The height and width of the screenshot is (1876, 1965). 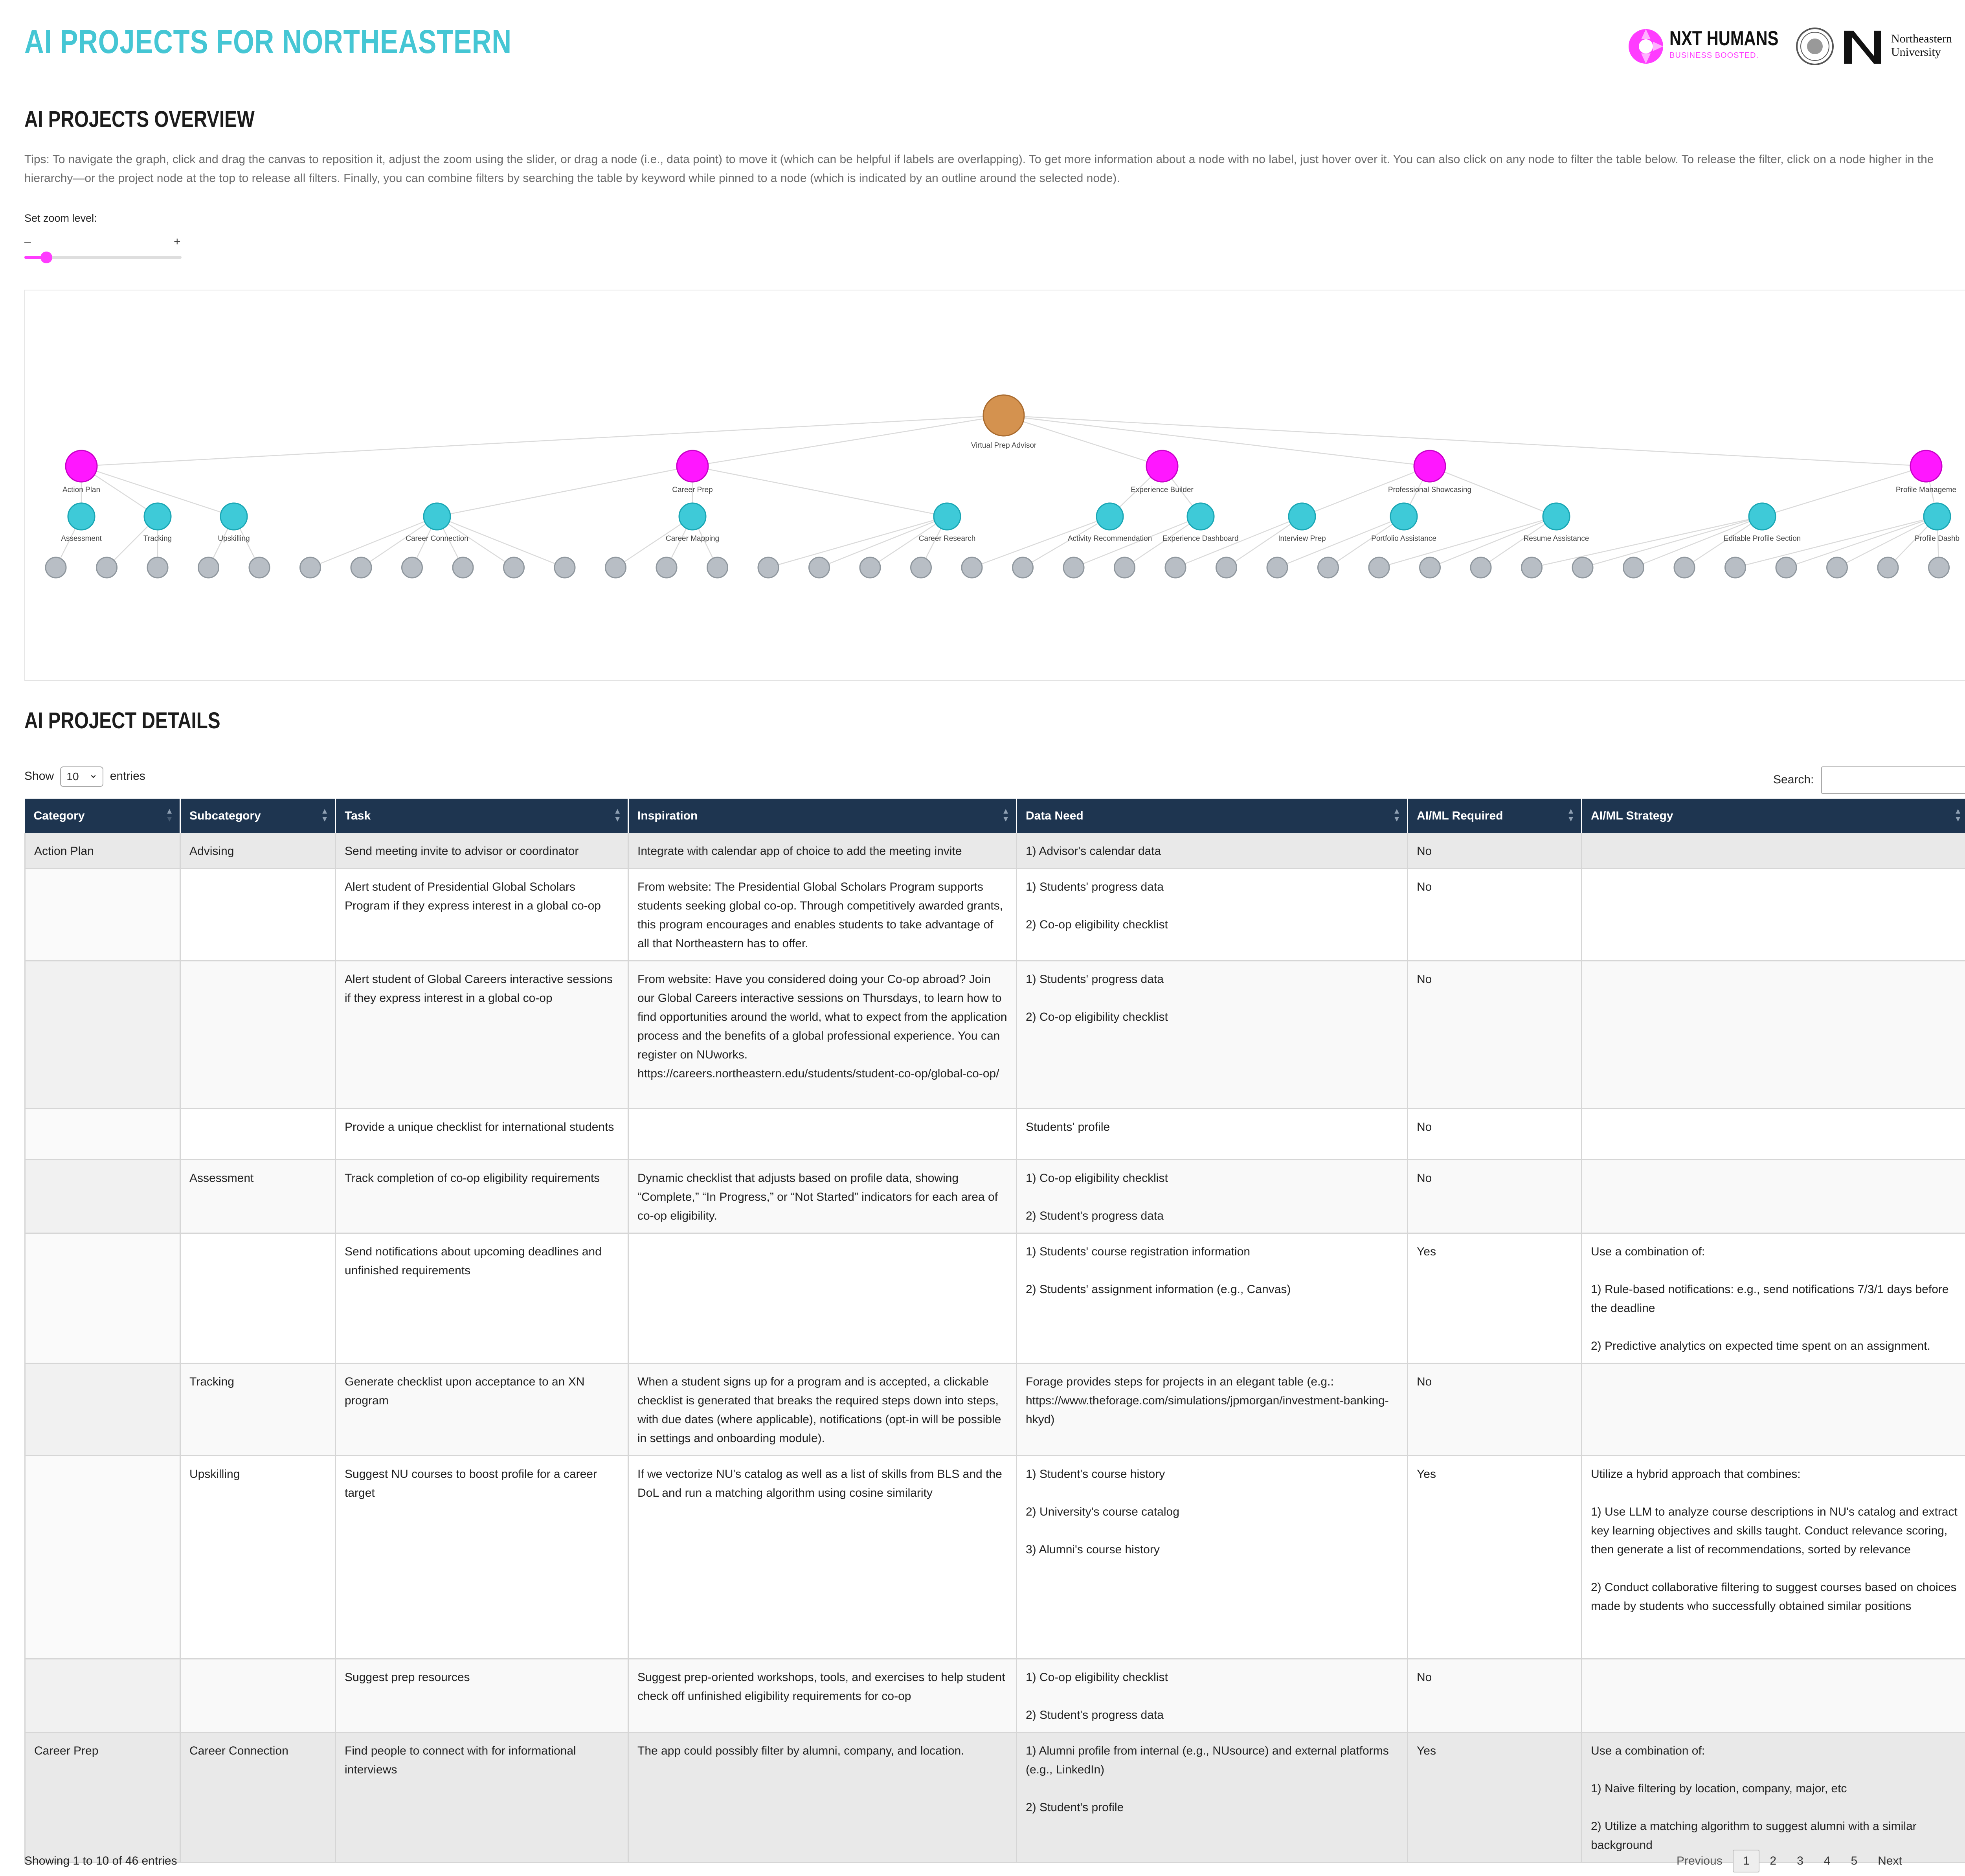 I want to click on search-input, so click(x=1893, y=780).